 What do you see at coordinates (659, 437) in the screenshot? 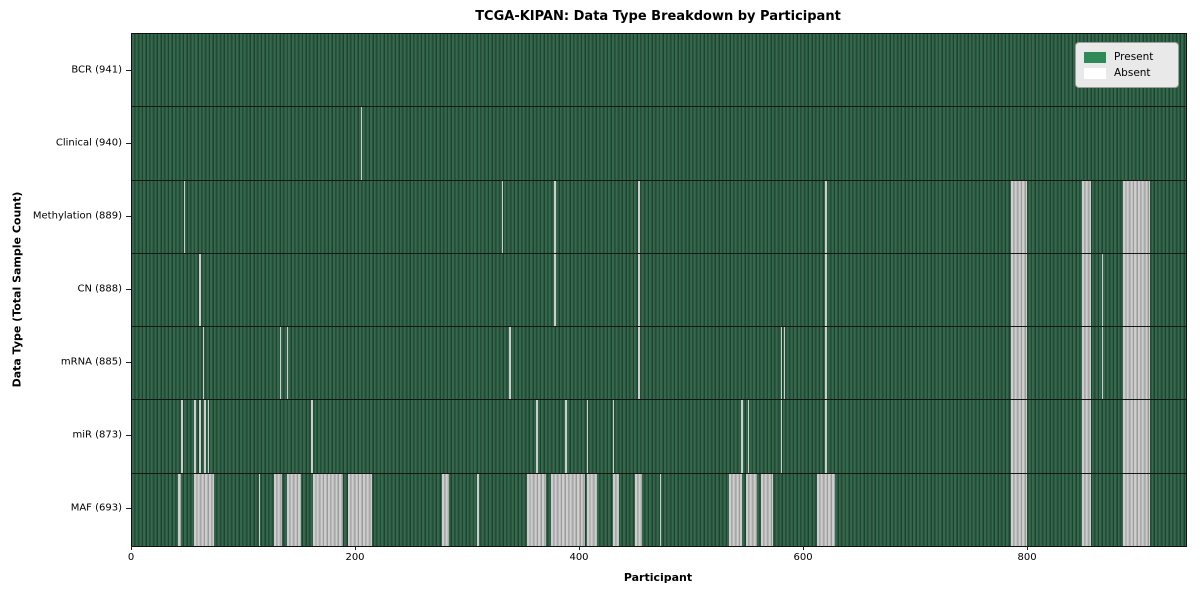
I see `heatmap-row-mir` at bounding box center [659, 437].